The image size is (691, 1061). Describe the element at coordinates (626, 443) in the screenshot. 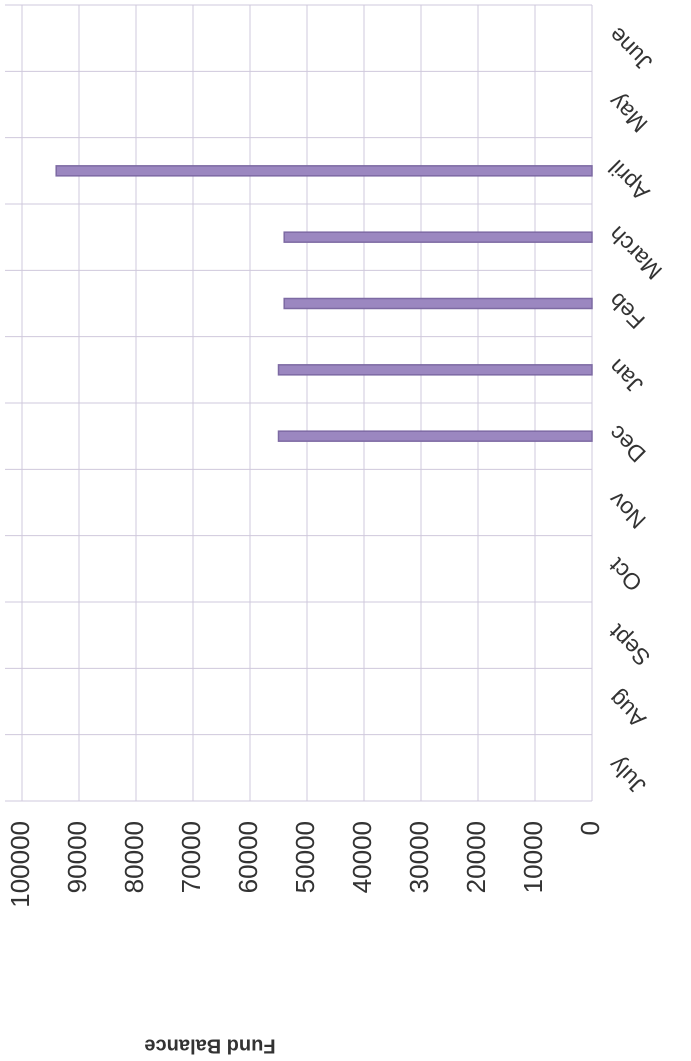

I see `x-tick-label: Dec` at that location.